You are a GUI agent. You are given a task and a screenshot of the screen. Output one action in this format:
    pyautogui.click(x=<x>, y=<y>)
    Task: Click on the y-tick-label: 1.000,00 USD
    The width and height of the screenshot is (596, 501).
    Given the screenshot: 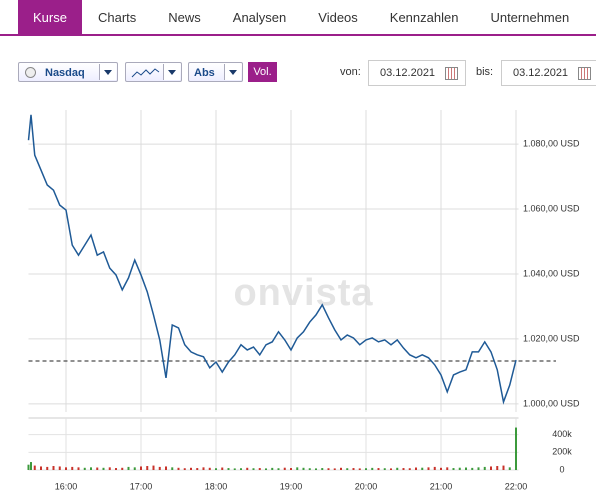 What is the action you would take?
    pyautogui.click(x=551, y=403)
    